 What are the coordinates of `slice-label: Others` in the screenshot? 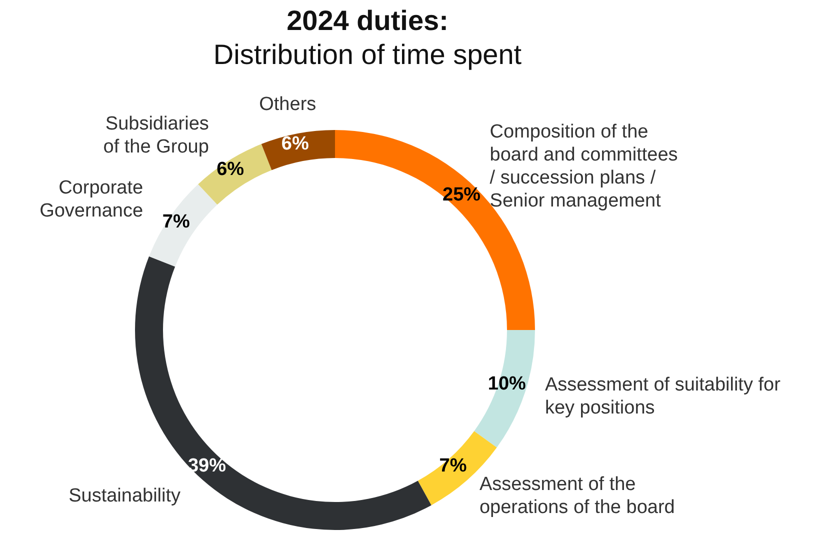 It's located at (287, 105).